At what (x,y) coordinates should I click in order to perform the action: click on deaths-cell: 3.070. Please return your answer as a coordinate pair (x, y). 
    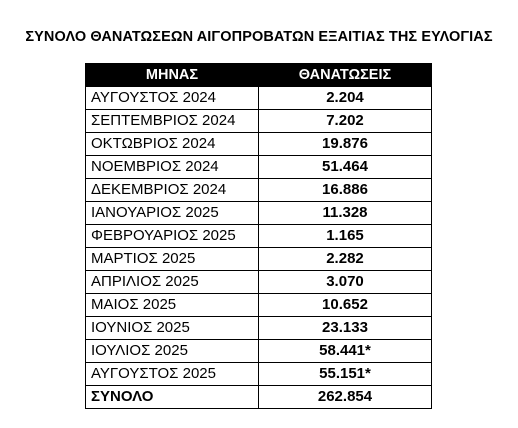
    Looking at the image, I should click on (345, 282).